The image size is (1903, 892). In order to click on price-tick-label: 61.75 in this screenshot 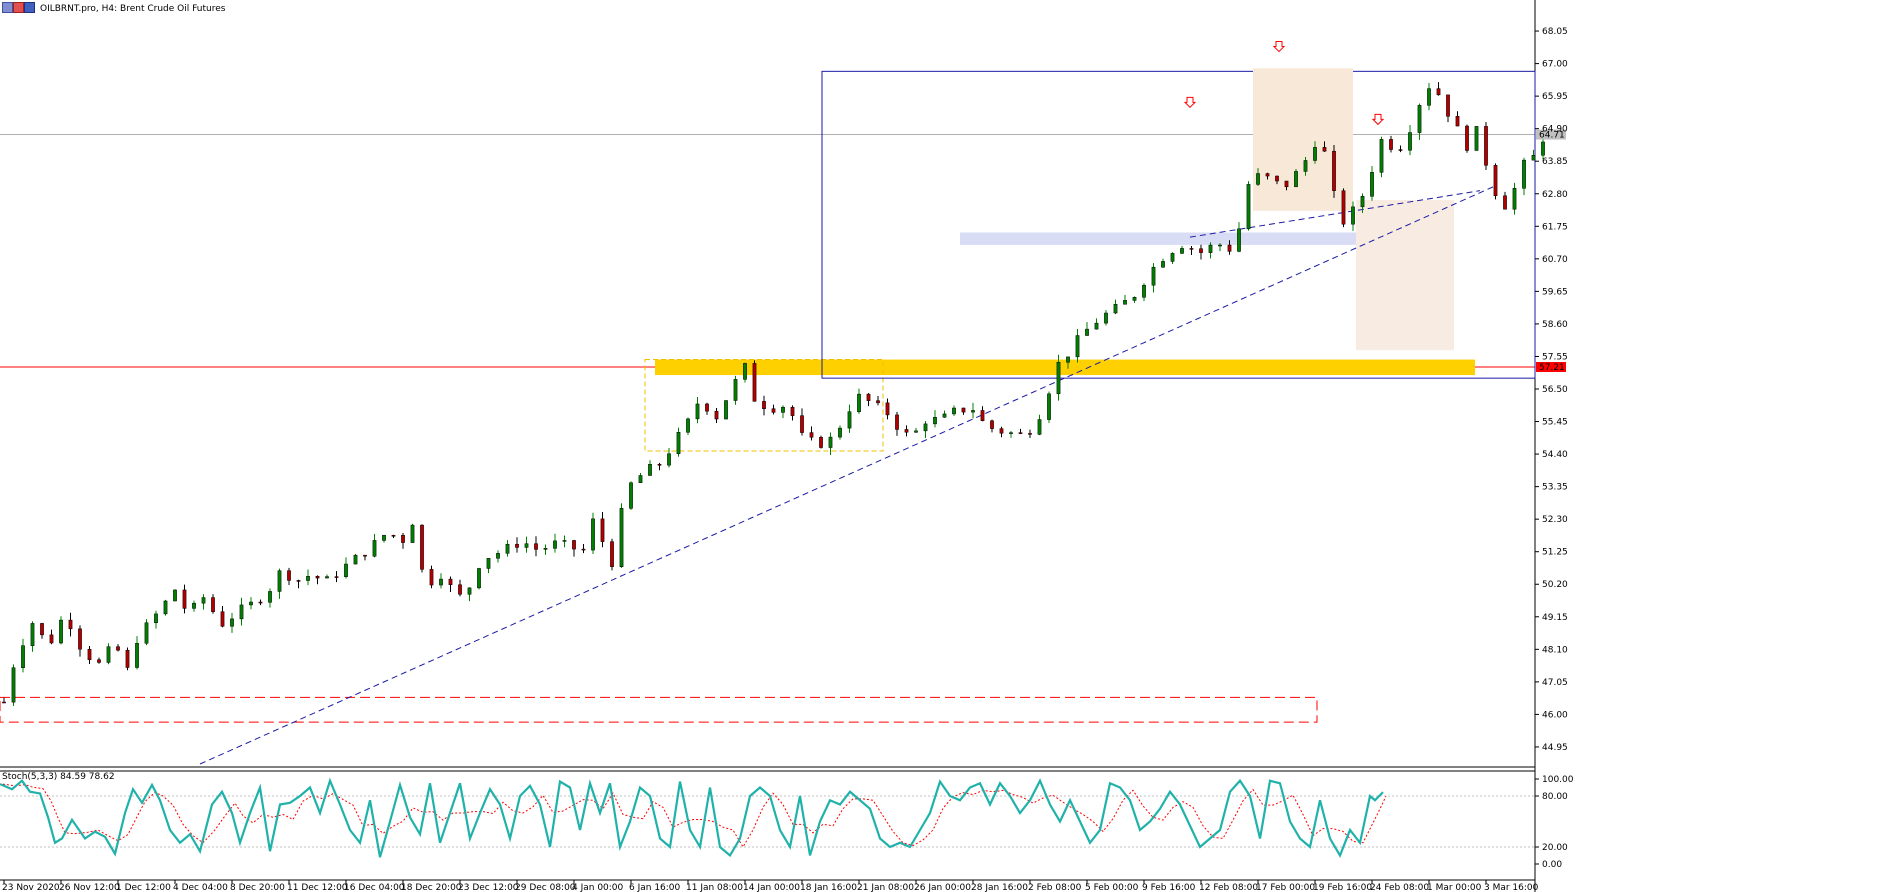, I will do `click(1555, 227)`.